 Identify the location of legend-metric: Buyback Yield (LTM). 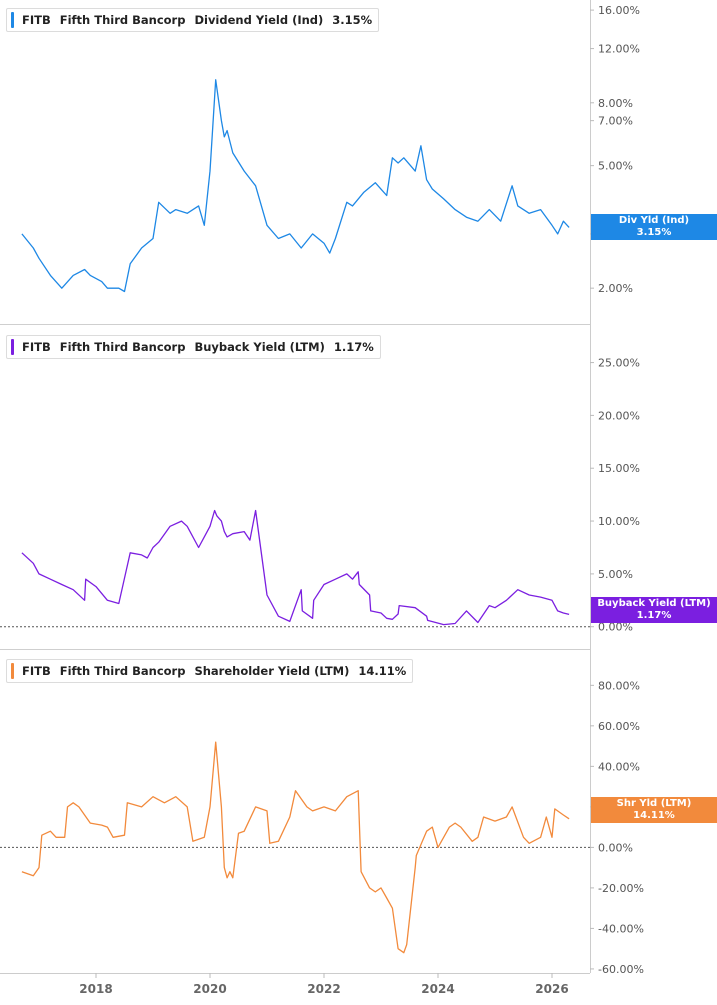
(259, 347).